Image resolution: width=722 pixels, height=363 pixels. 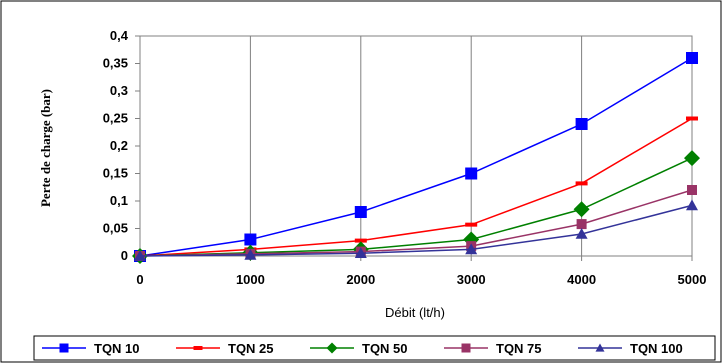 I want to click on legend-label: TQN 100, so click(x=656, y=348).